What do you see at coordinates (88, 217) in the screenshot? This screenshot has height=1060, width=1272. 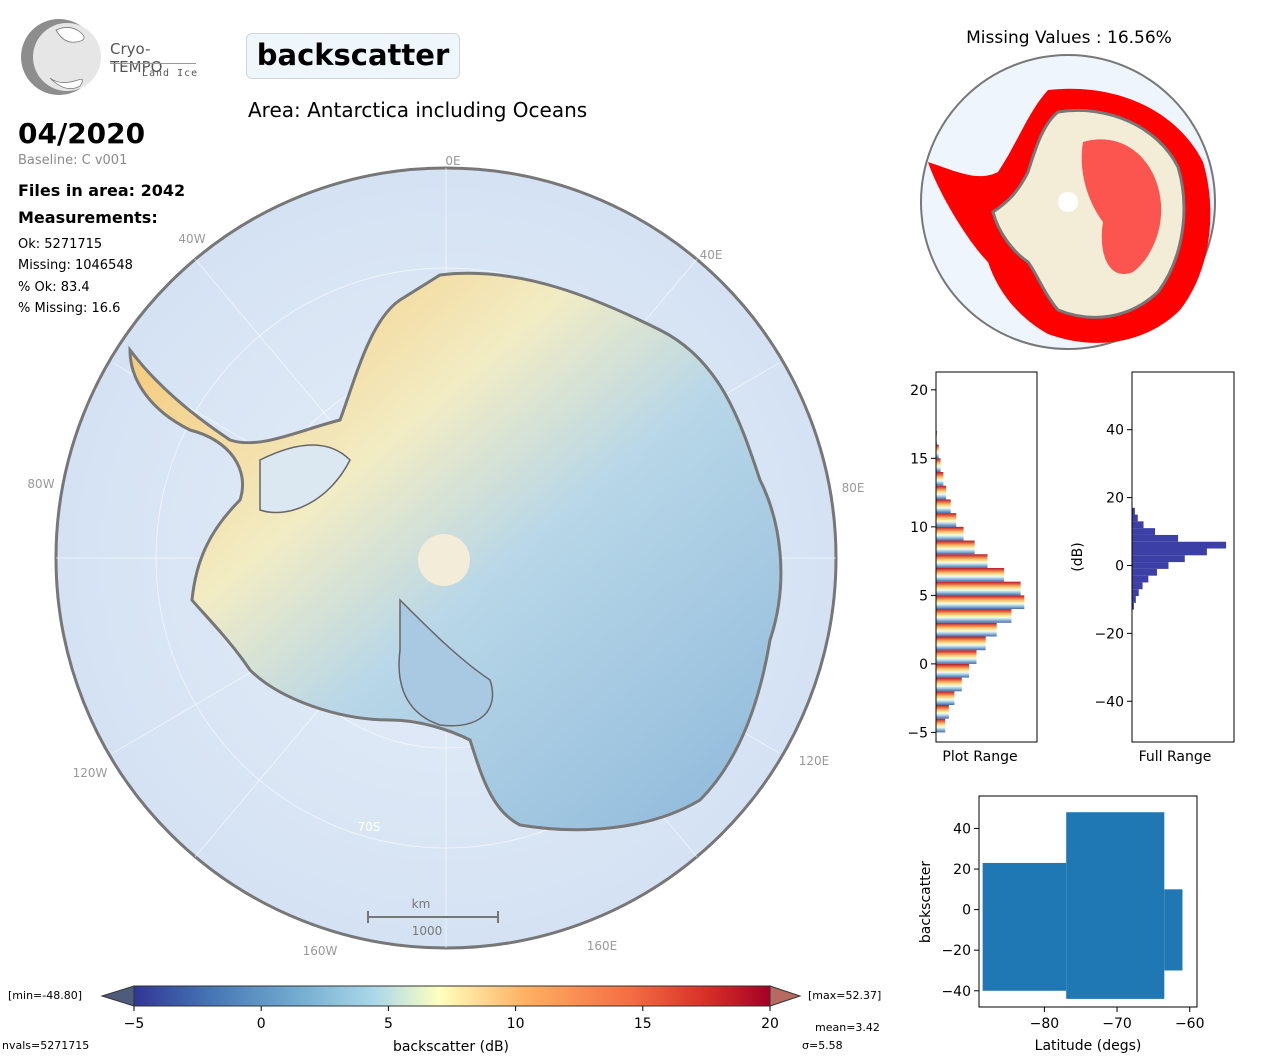 I see `measurements-label: Measurements:` at bounding box center [88, 217].